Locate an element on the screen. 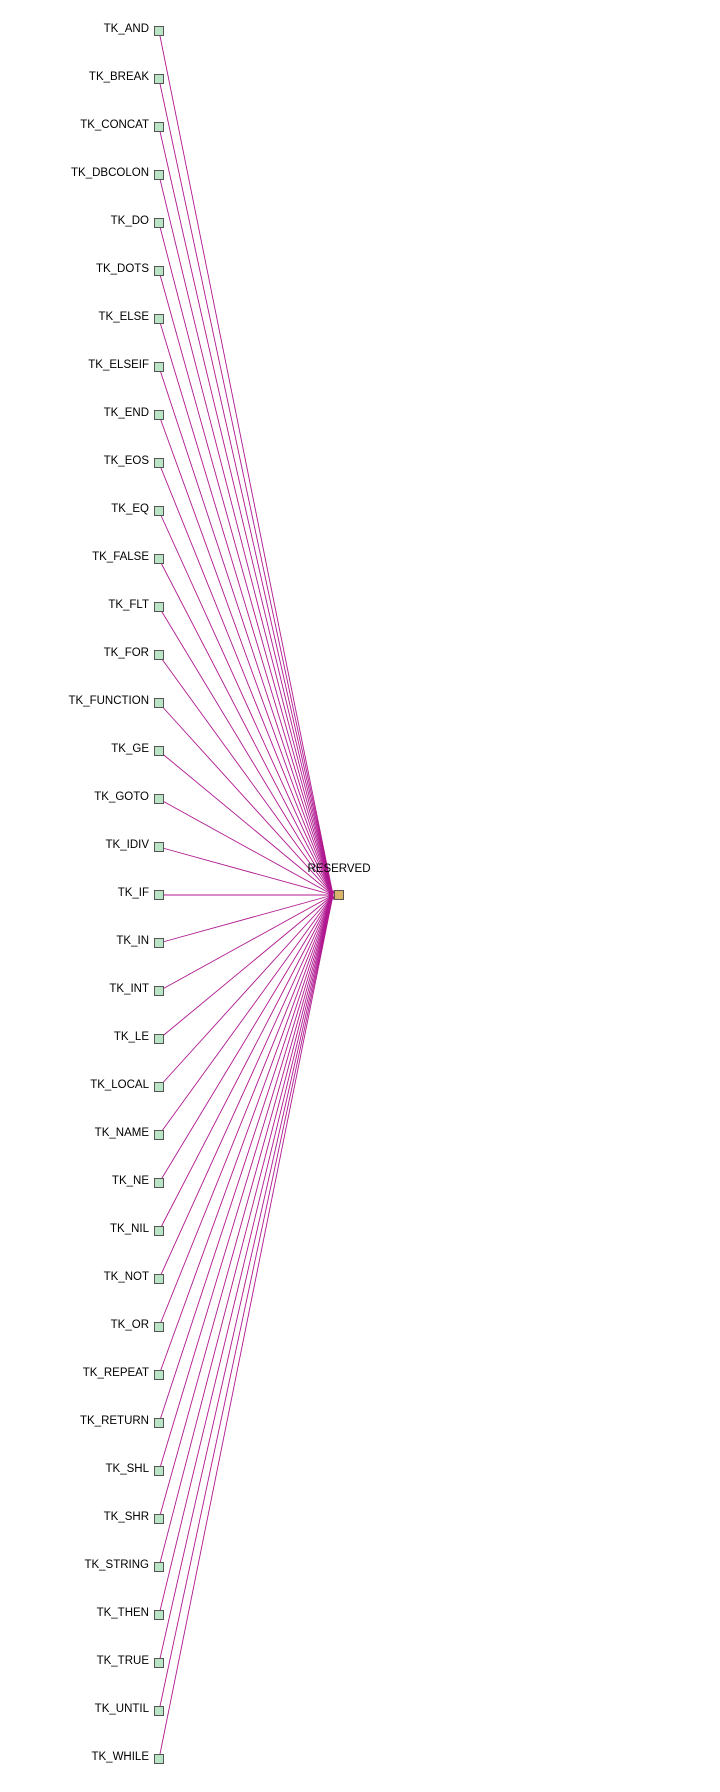 The image size is (720, 1792). node-tk-shl: TK_SHL is located at coordinates (135, 1469).